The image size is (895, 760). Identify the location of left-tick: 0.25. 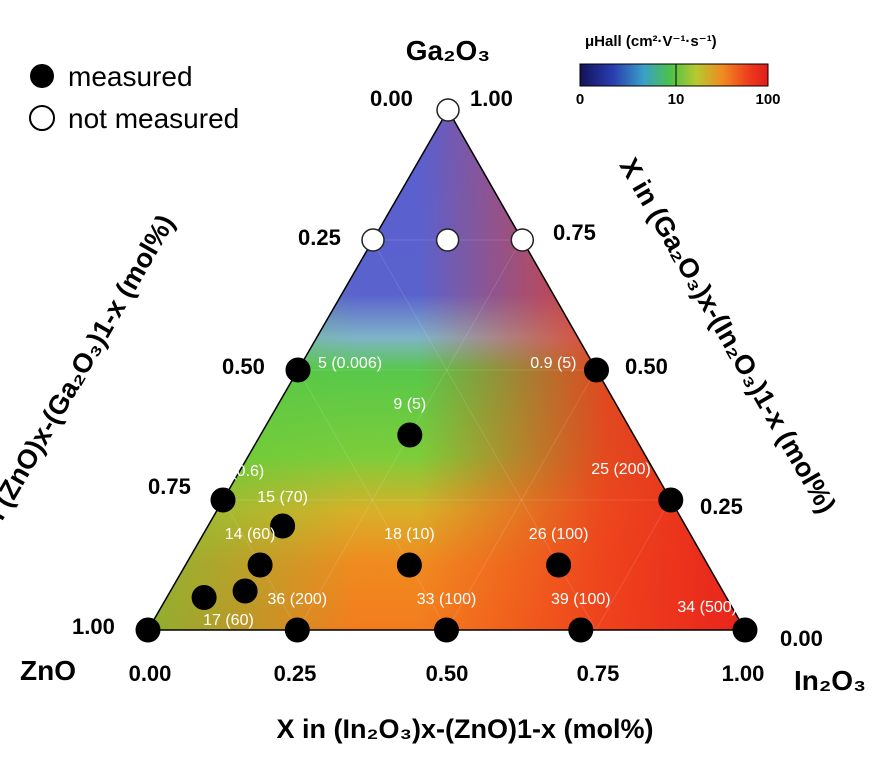
(319, 237).